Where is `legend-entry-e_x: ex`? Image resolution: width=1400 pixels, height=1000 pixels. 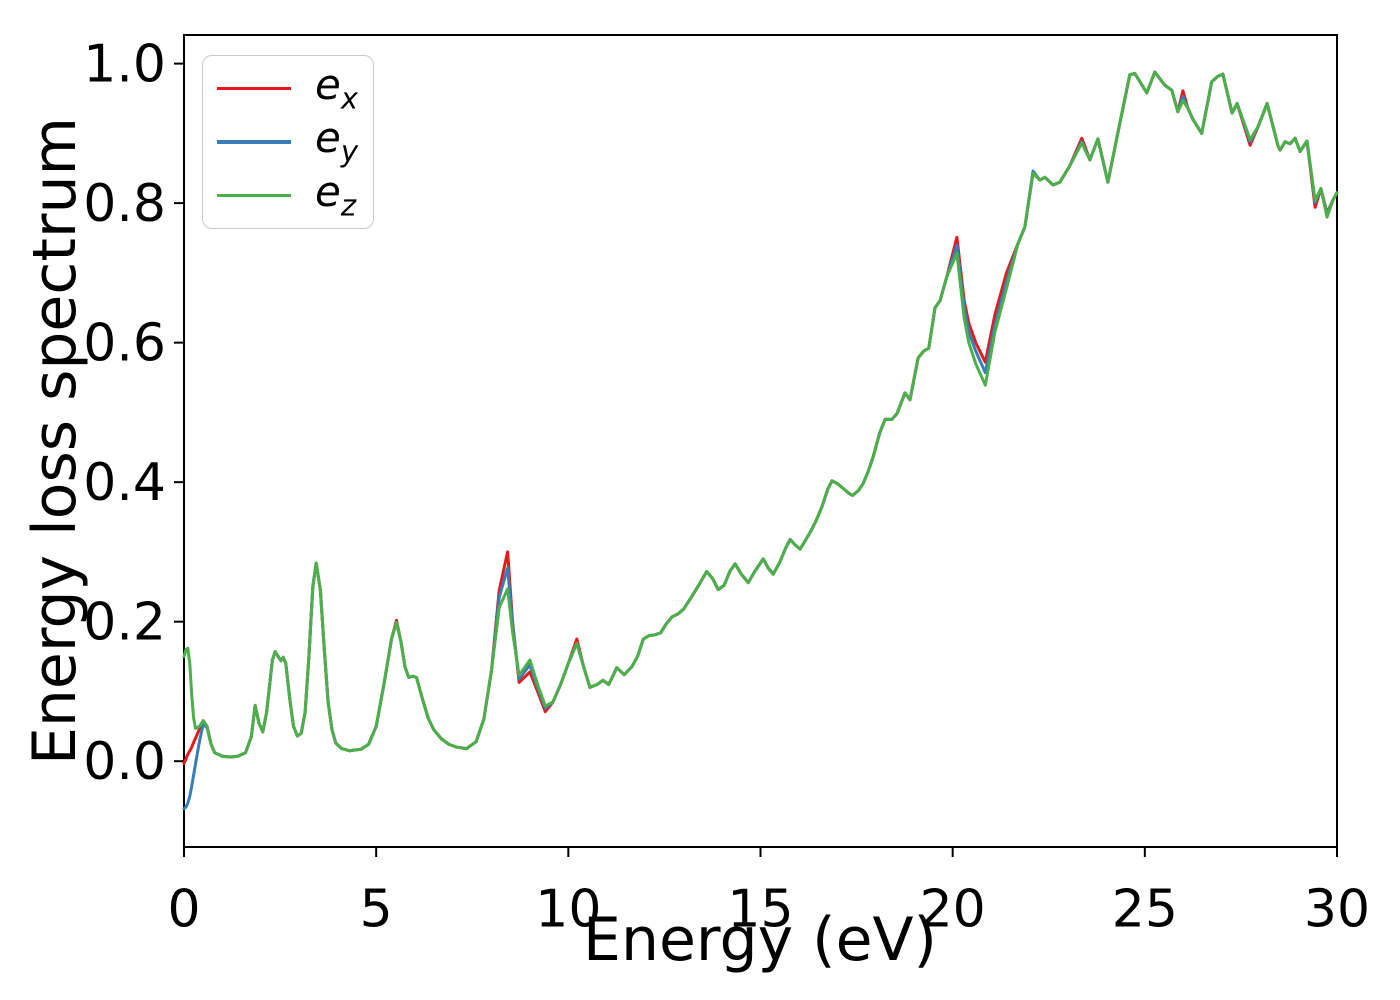
legend-entry-e_x: ex is located at coordinates (288, 87).